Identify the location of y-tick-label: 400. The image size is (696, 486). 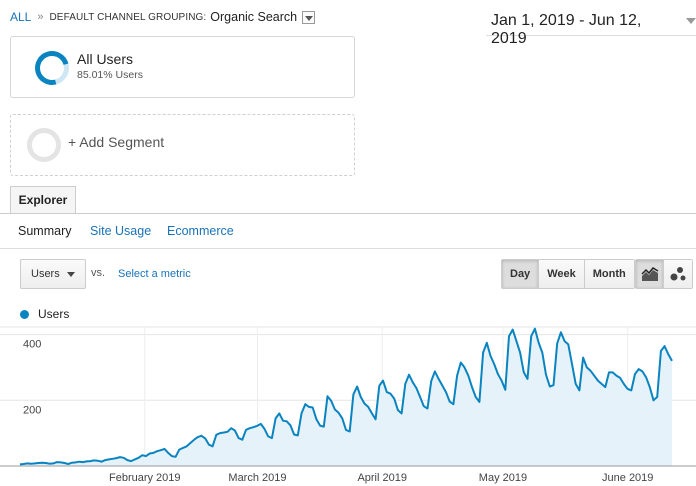
(32, 345).